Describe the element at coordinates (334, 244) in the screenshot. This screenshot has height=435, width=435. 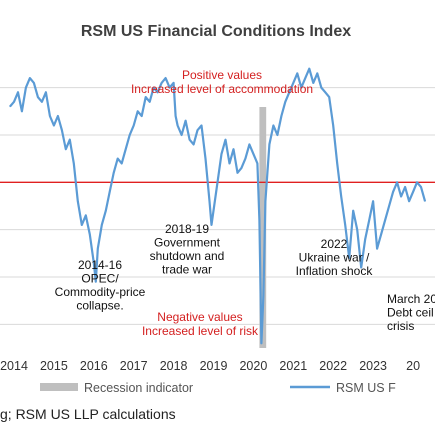
I see `annotation-line: 2022` at that location.